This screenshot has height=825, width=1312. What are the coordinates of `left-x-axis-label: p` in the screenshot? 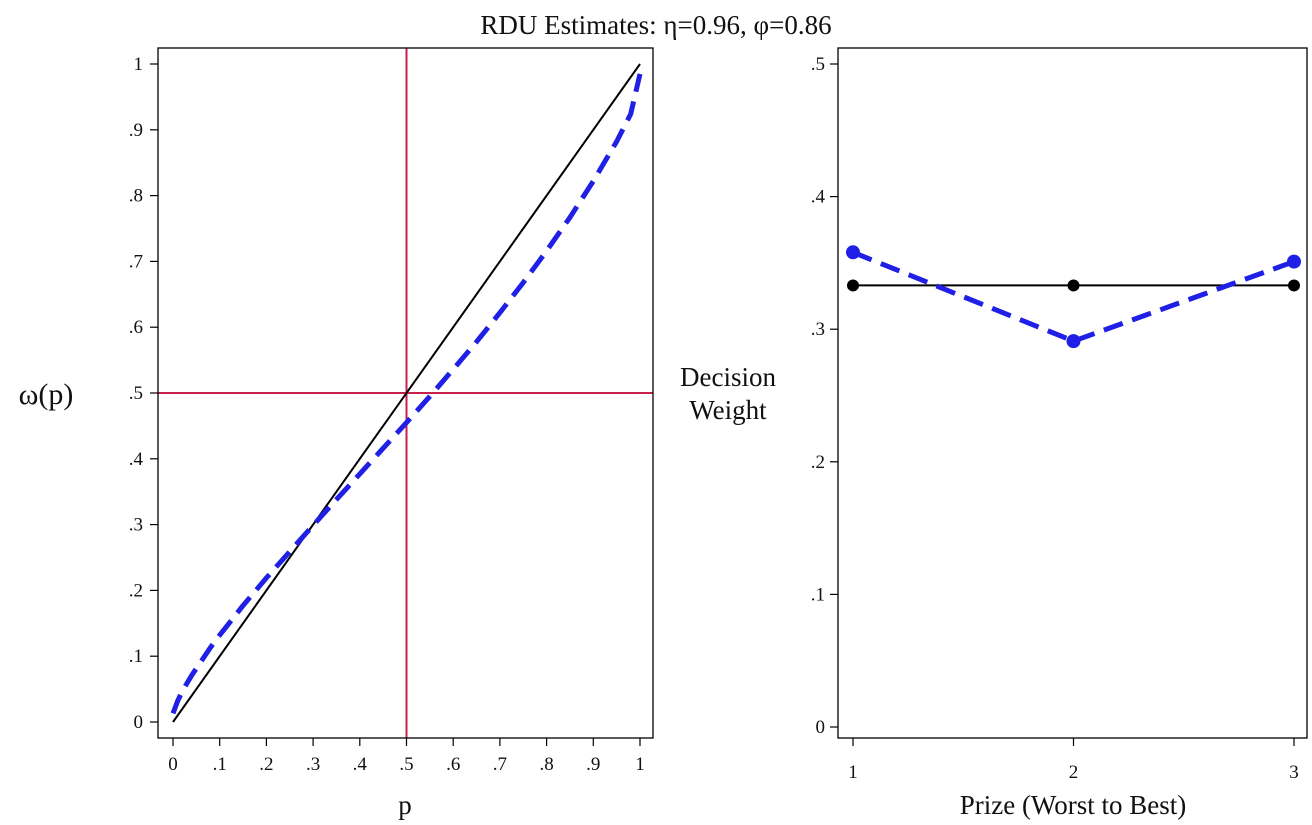 It's located at (405, 805).